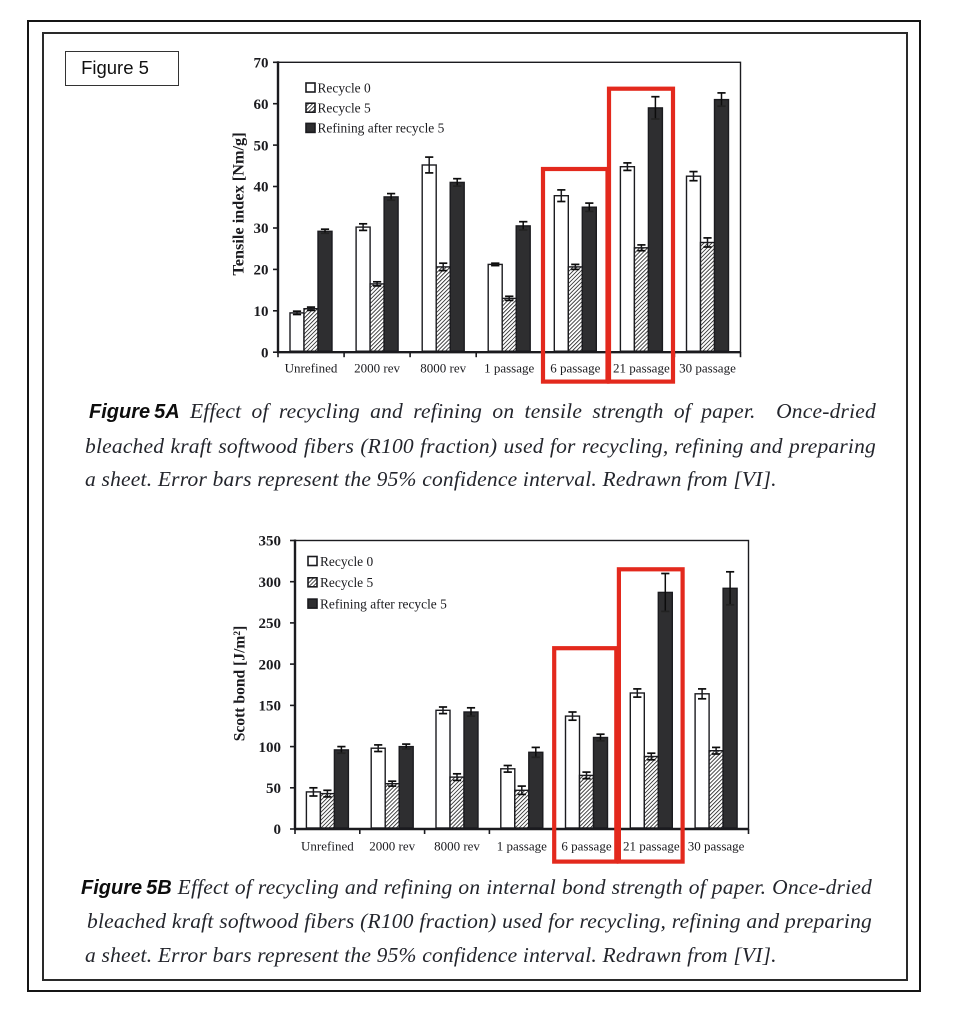  What do you see at coordinates (261, 64) in the screenshot?
I see `svg-text: 70` at bounding box center [261, 64].